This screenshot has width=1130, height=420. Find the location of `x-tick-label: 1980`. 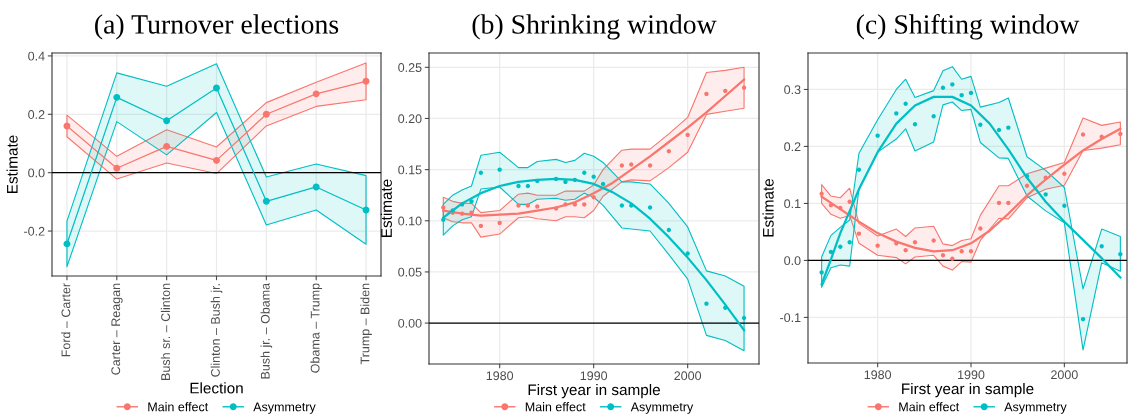

x-tick-label: 1980 is located at coordinates (878, 375).